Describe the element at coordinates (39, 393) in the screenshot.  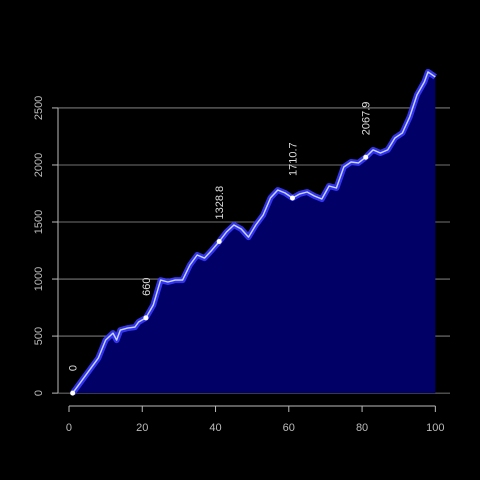
I see `y-tick-label: 0` at that location.